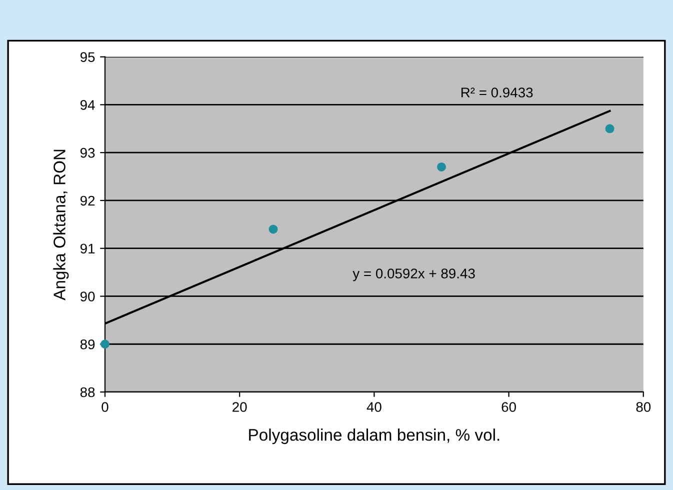 This screenshot has width=673, height=490. I want to click on x-tick-label: 40, so click(374, 407).